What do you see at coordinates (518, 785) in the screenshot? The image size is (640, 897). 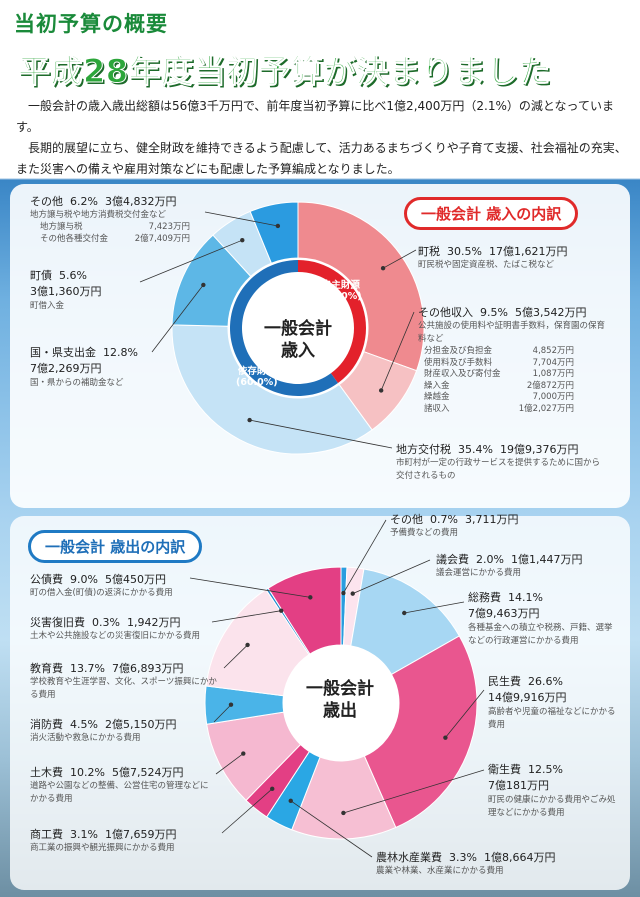 I see `exp-health-amount: 7億181万円` at bounding box center [518, 785].